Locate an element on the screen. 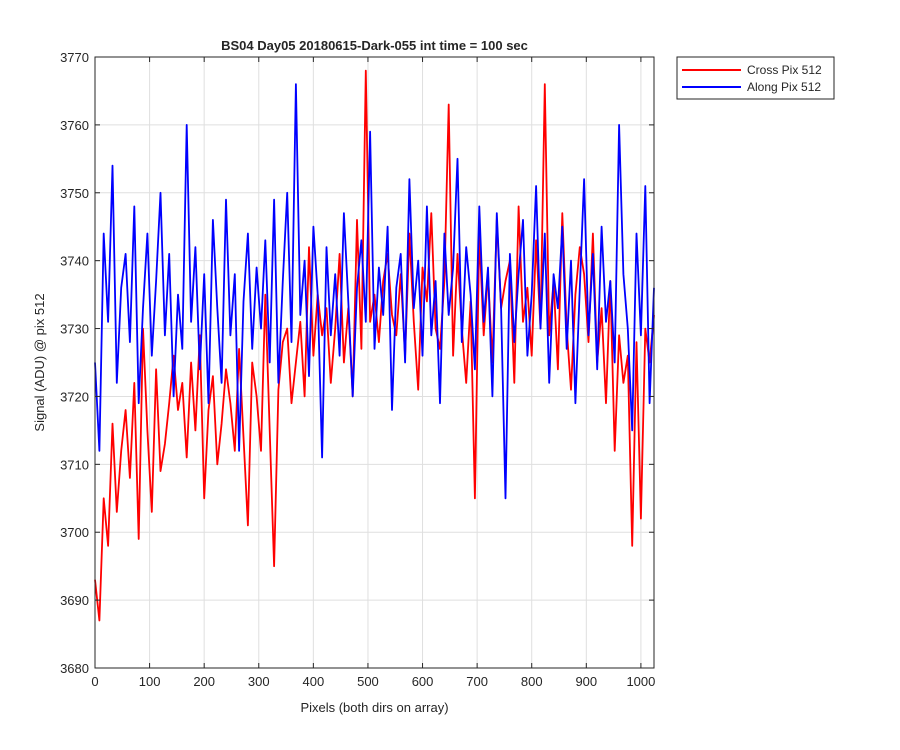 This screenshot has width=900, height=750. x-tick-label: 100 is located at coordinates (150, 681).